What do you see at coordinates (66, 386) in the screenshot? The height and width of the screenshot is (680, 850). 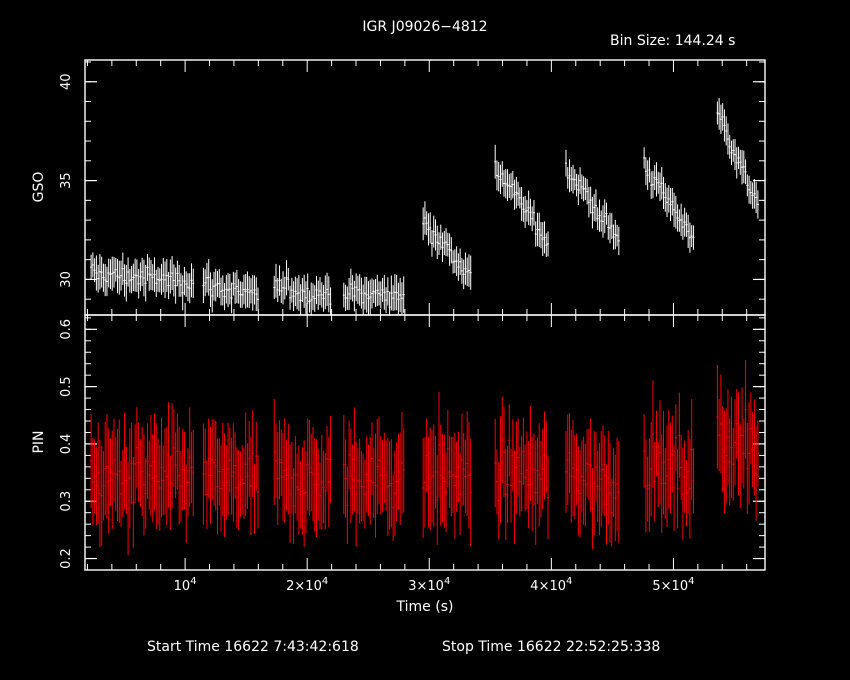 I see `y-tick-label: 0.5` at bounding box center [66, 386].